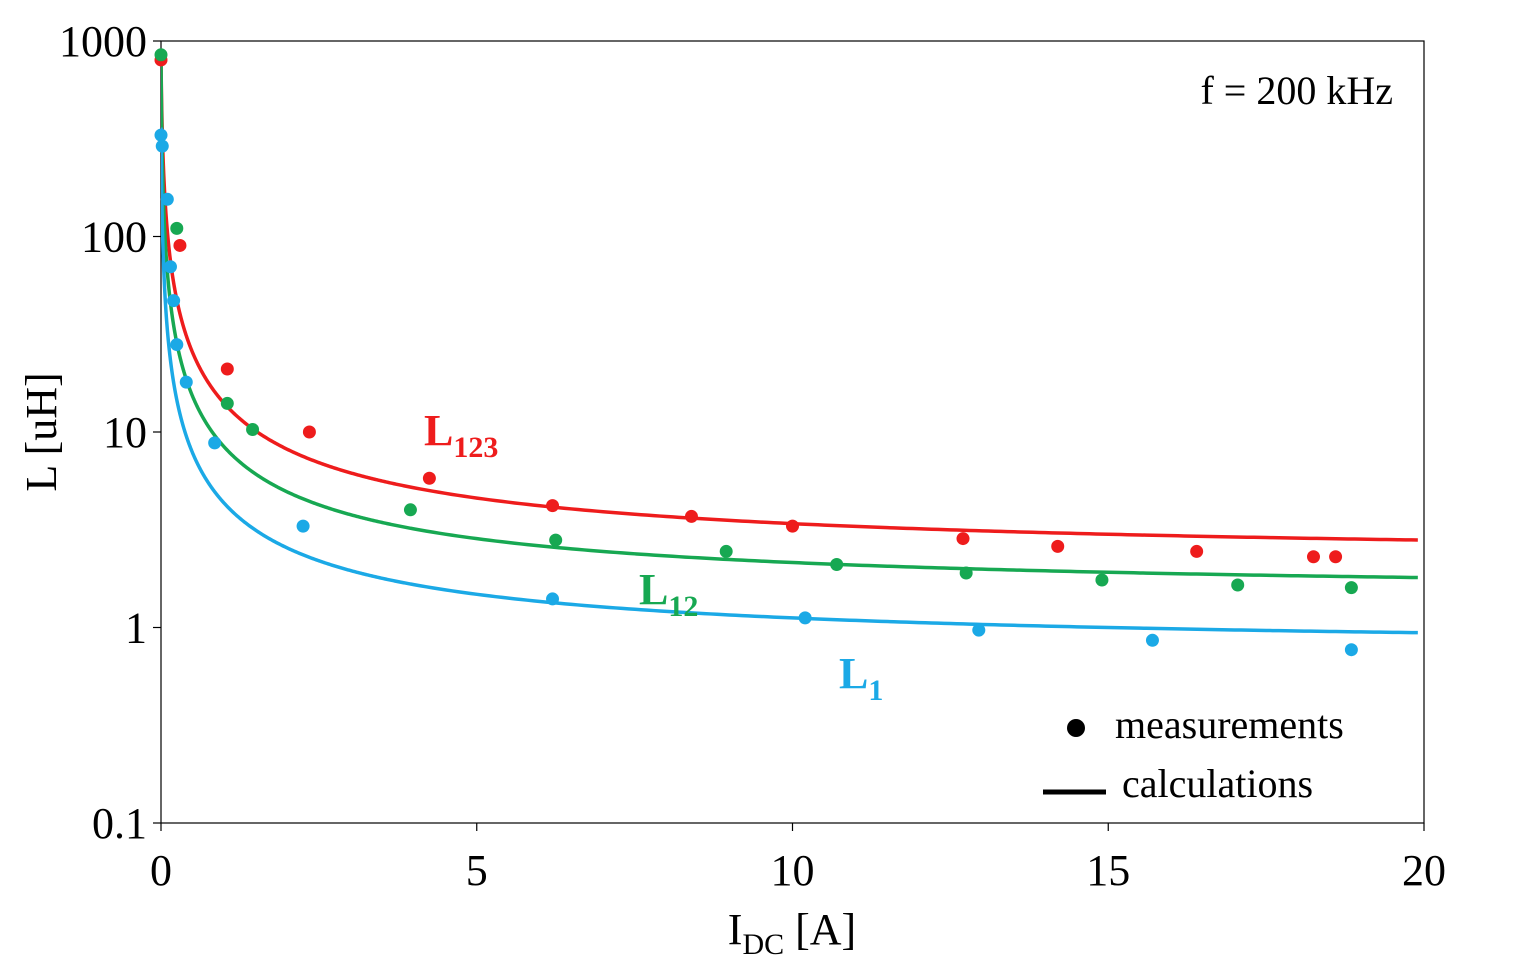  I want to click on x-tick-label: 10, so click(793, 870).